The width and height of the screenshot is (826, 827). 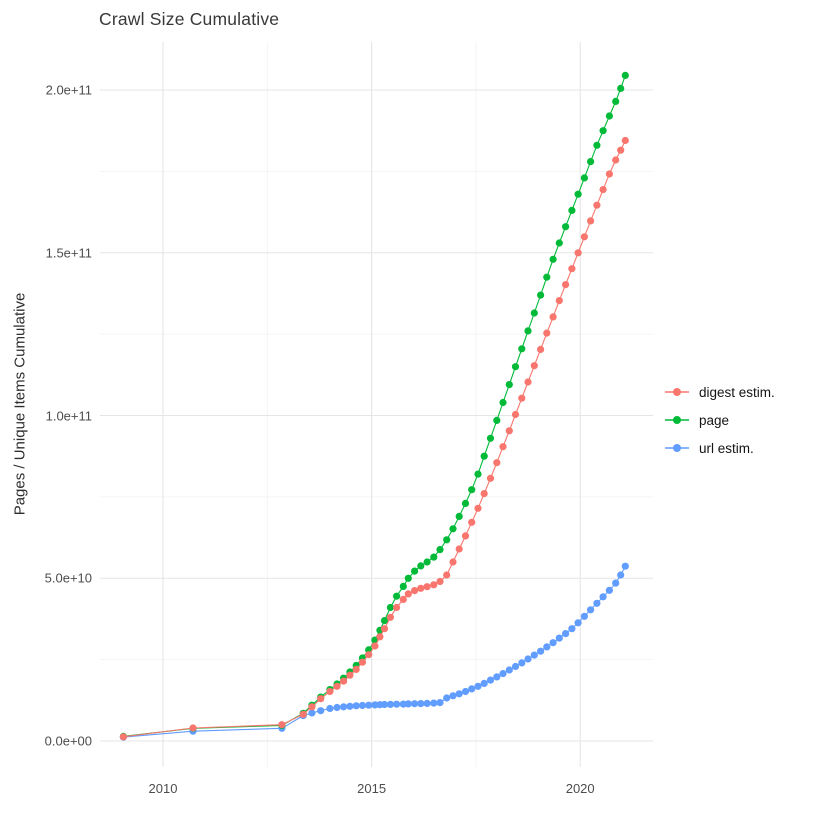 I want to click on x-tick-label: 2010, so click(x=163, y=788).